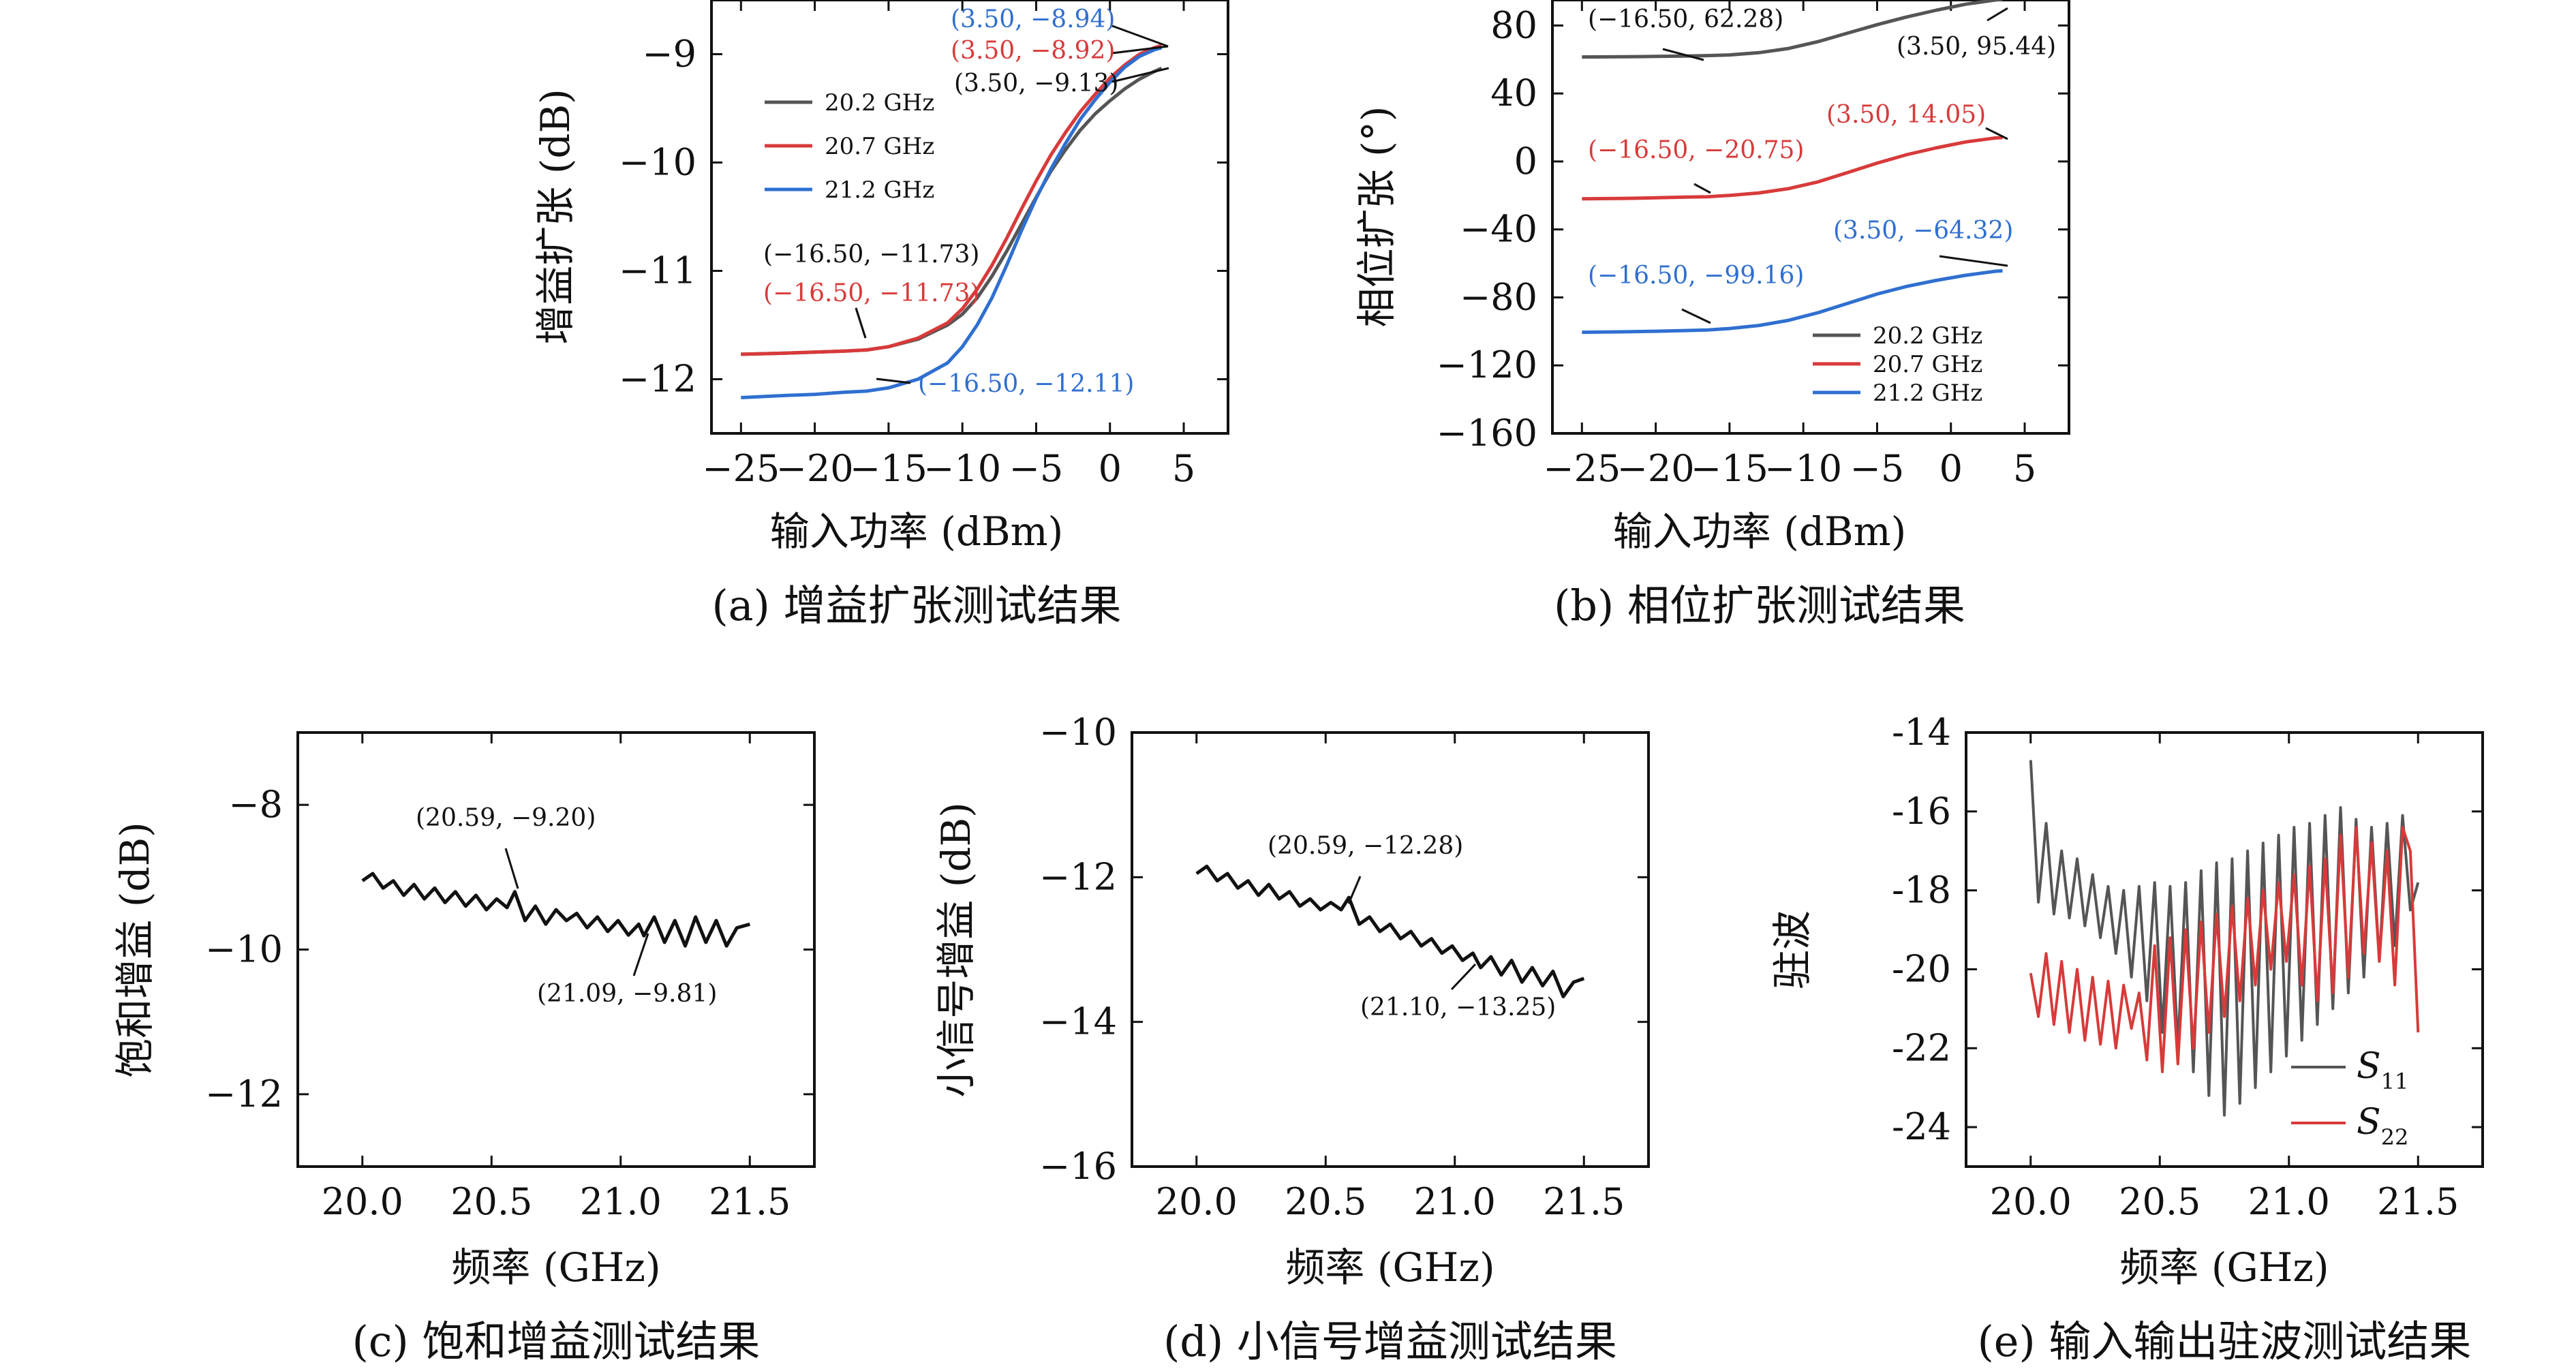 The width and height of the screenshot is (2576, 1371). What do you see at coordinates (627, 994) in the screenshot?
I see `annotation-label: (21.09, −9.81)` at bounding box center [627, 994].